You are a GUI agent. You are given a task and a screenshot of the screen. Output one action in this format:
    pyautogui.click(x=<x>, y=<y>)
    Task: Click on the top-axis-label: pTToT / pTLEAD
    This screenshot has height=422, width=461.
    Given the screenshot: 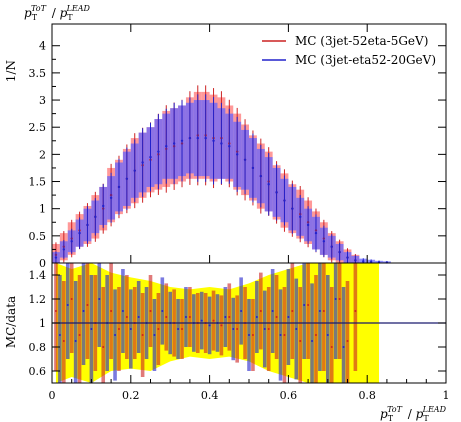 What is the action you would take?
    pyautogui.click(x=57, y=13)
    